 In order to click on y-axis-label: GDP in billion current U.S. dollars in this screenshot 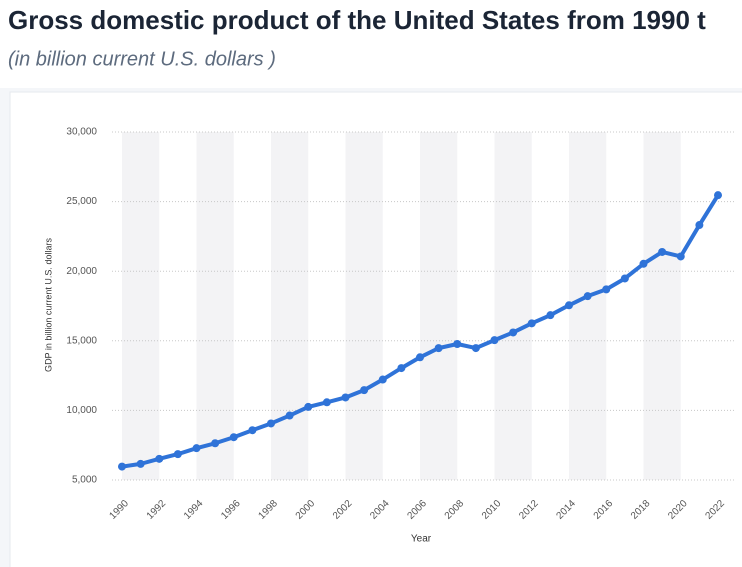, I will do `click(48, 305)`.